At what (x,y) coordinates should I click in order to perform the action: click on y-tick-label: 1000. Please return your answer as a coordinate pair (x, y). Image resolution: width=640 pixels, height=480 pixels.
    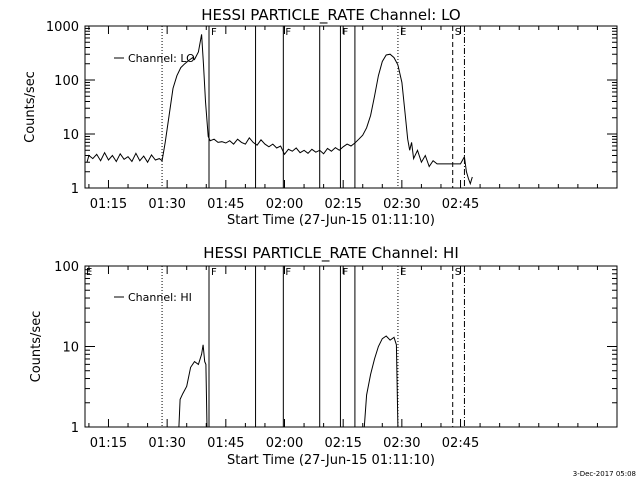
    Looking at the image, I should click on (62, 27).